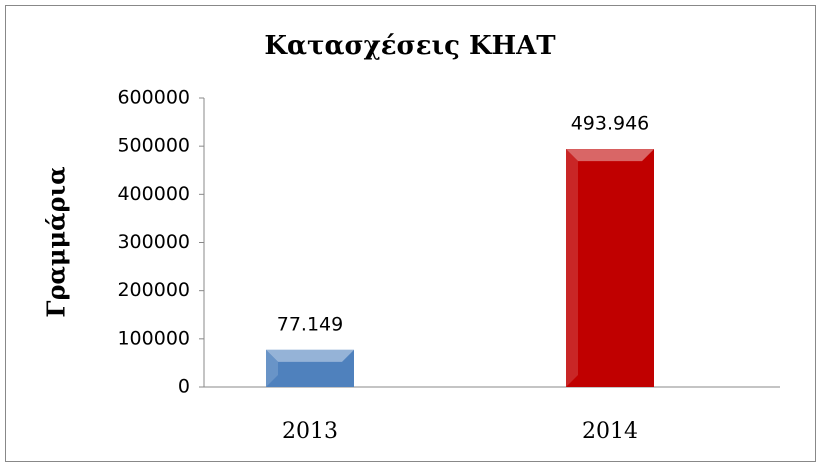 The width and height of the screenshot is (821, 468). I want to click on x-tick-label: 2013, so click(310, 431).